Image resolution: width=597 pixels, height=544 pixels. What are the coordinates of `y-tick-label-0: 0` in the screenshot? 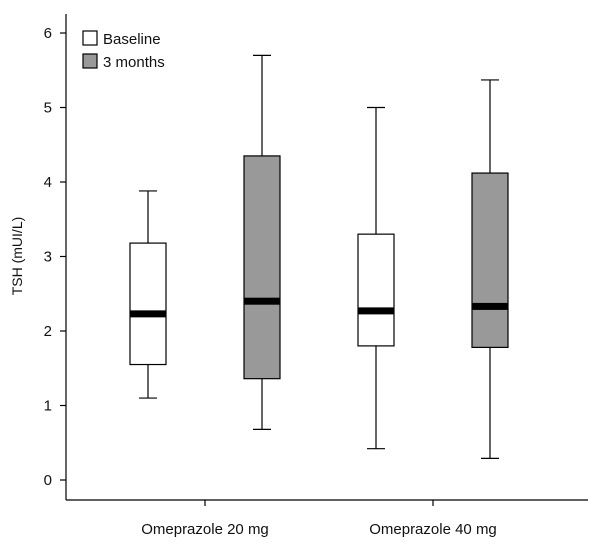 It's located at (48, 480).